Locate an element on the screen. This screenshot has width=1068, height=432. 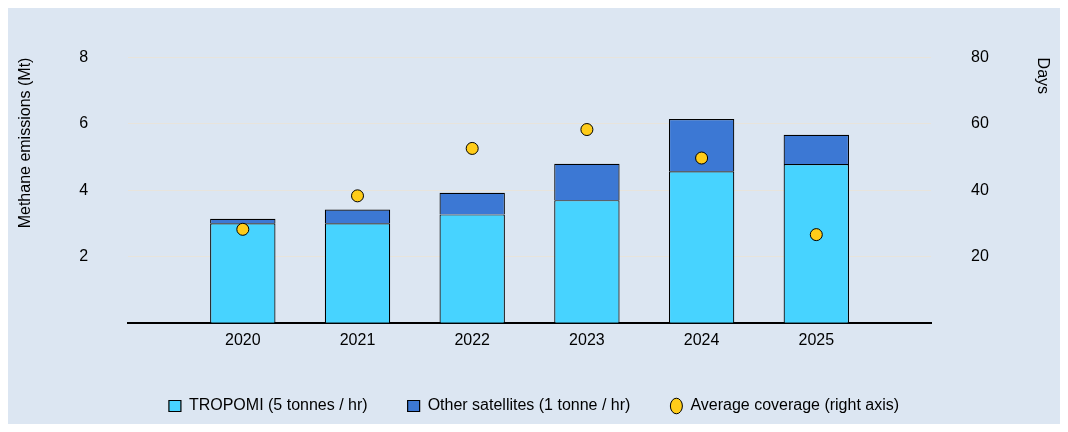
x-tick-label: 2024 is located at coordinates (701, 339).